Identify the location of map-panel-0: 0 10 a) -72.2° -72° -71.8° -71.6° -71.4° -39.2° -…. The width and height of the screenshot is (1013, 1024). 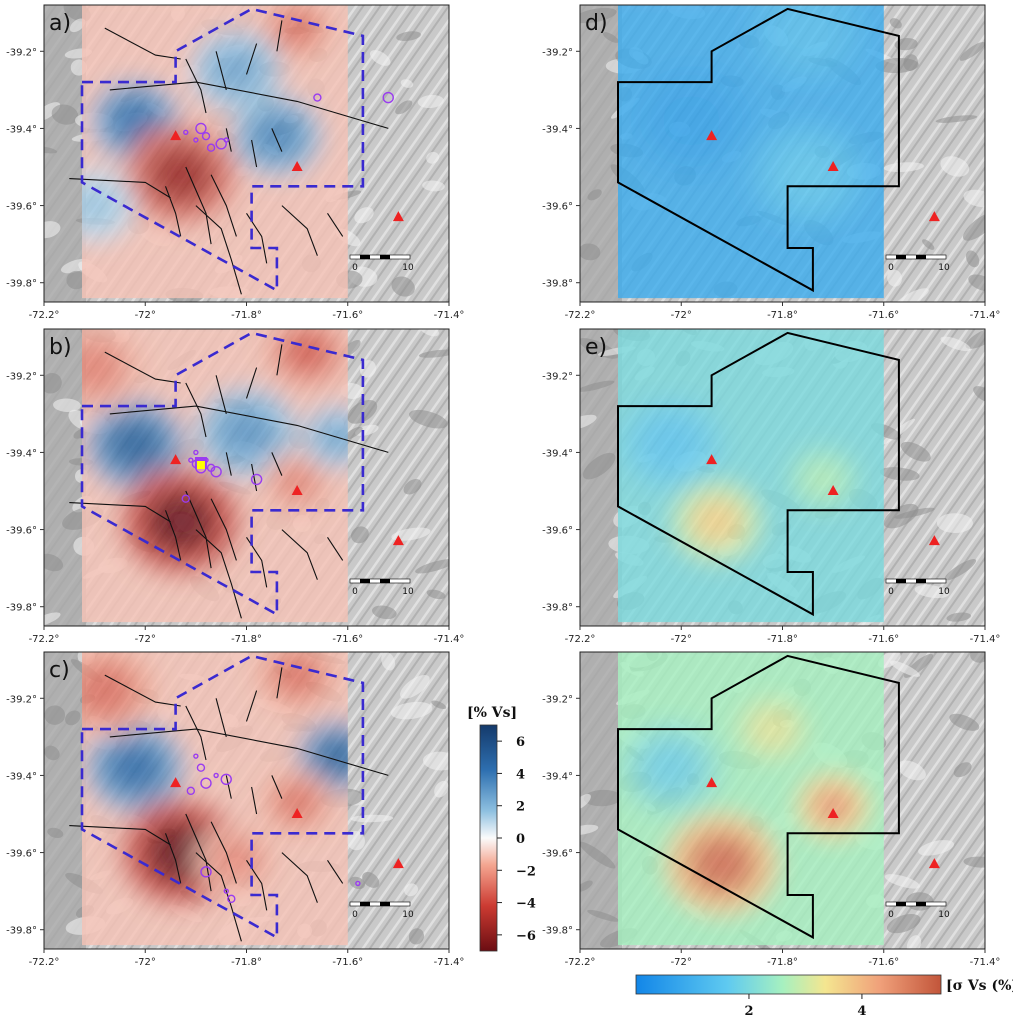
(235, 162).